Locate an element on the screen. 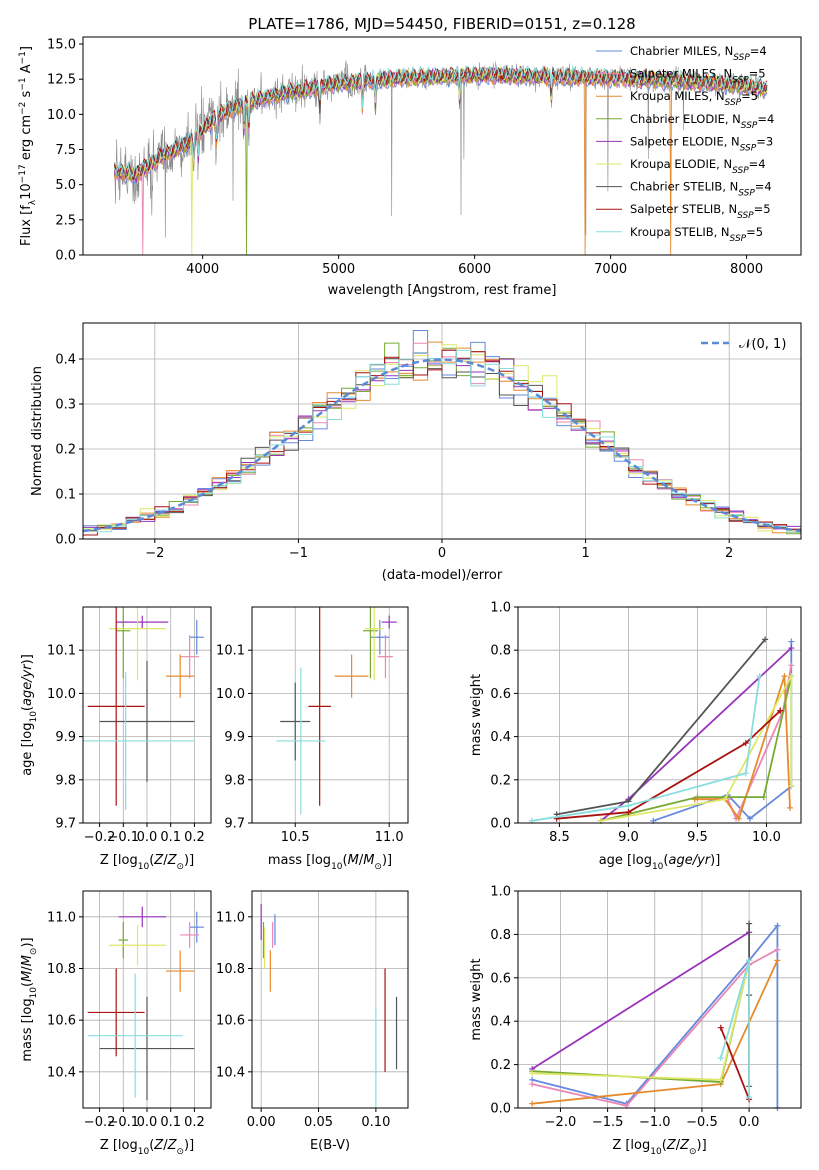 Image resolution: width=819 pixels, height=1170 pixels. weight_vs_Z-ytick-label: 0.8 is located at coordinates (500, 935).